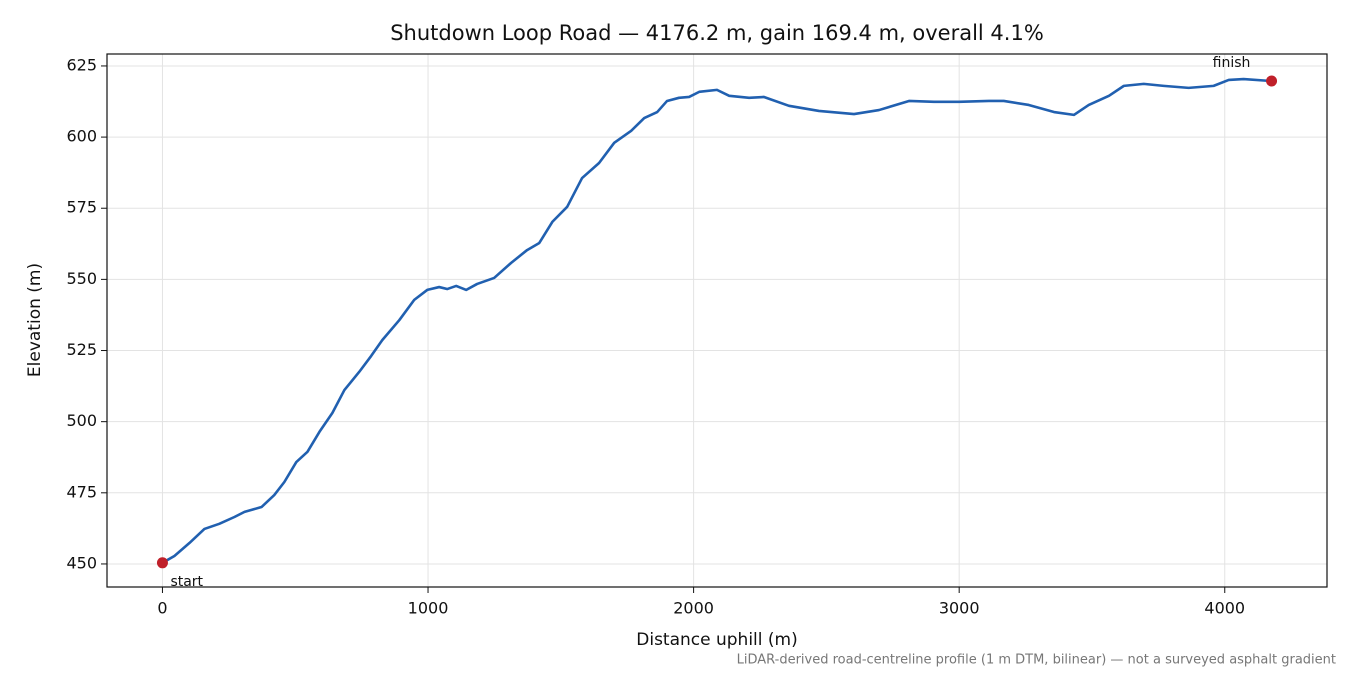 The image size is (1350, 675). Describe the element at coordinates (81, 64) in the screenshot. I see `y-tick-label: 625` at that location.